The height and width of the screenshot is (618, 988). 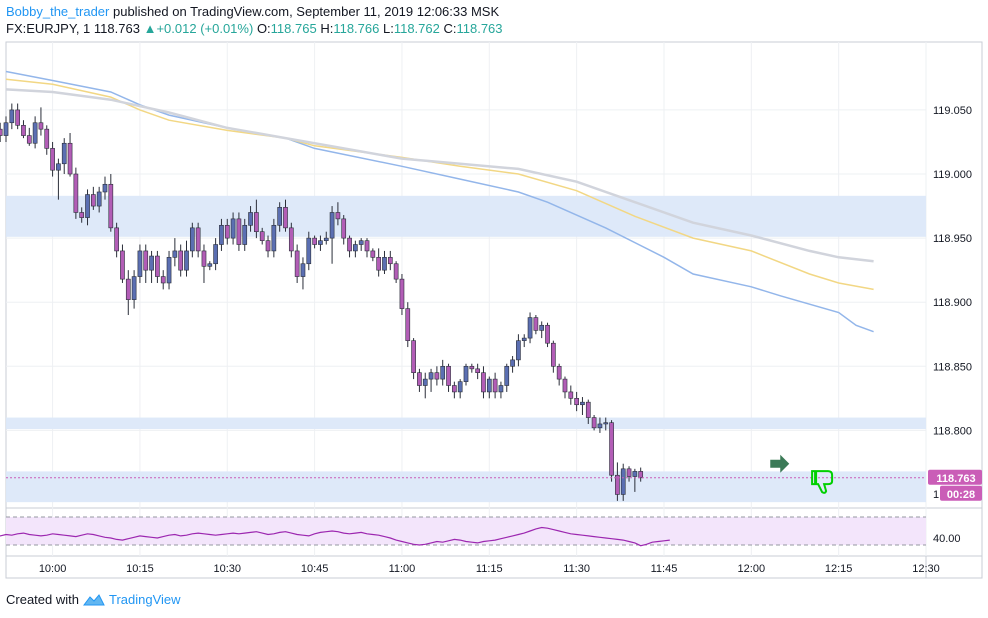 I want to click on symbol-label: FX:EURJPY, 1, so click(x=48, y=28).